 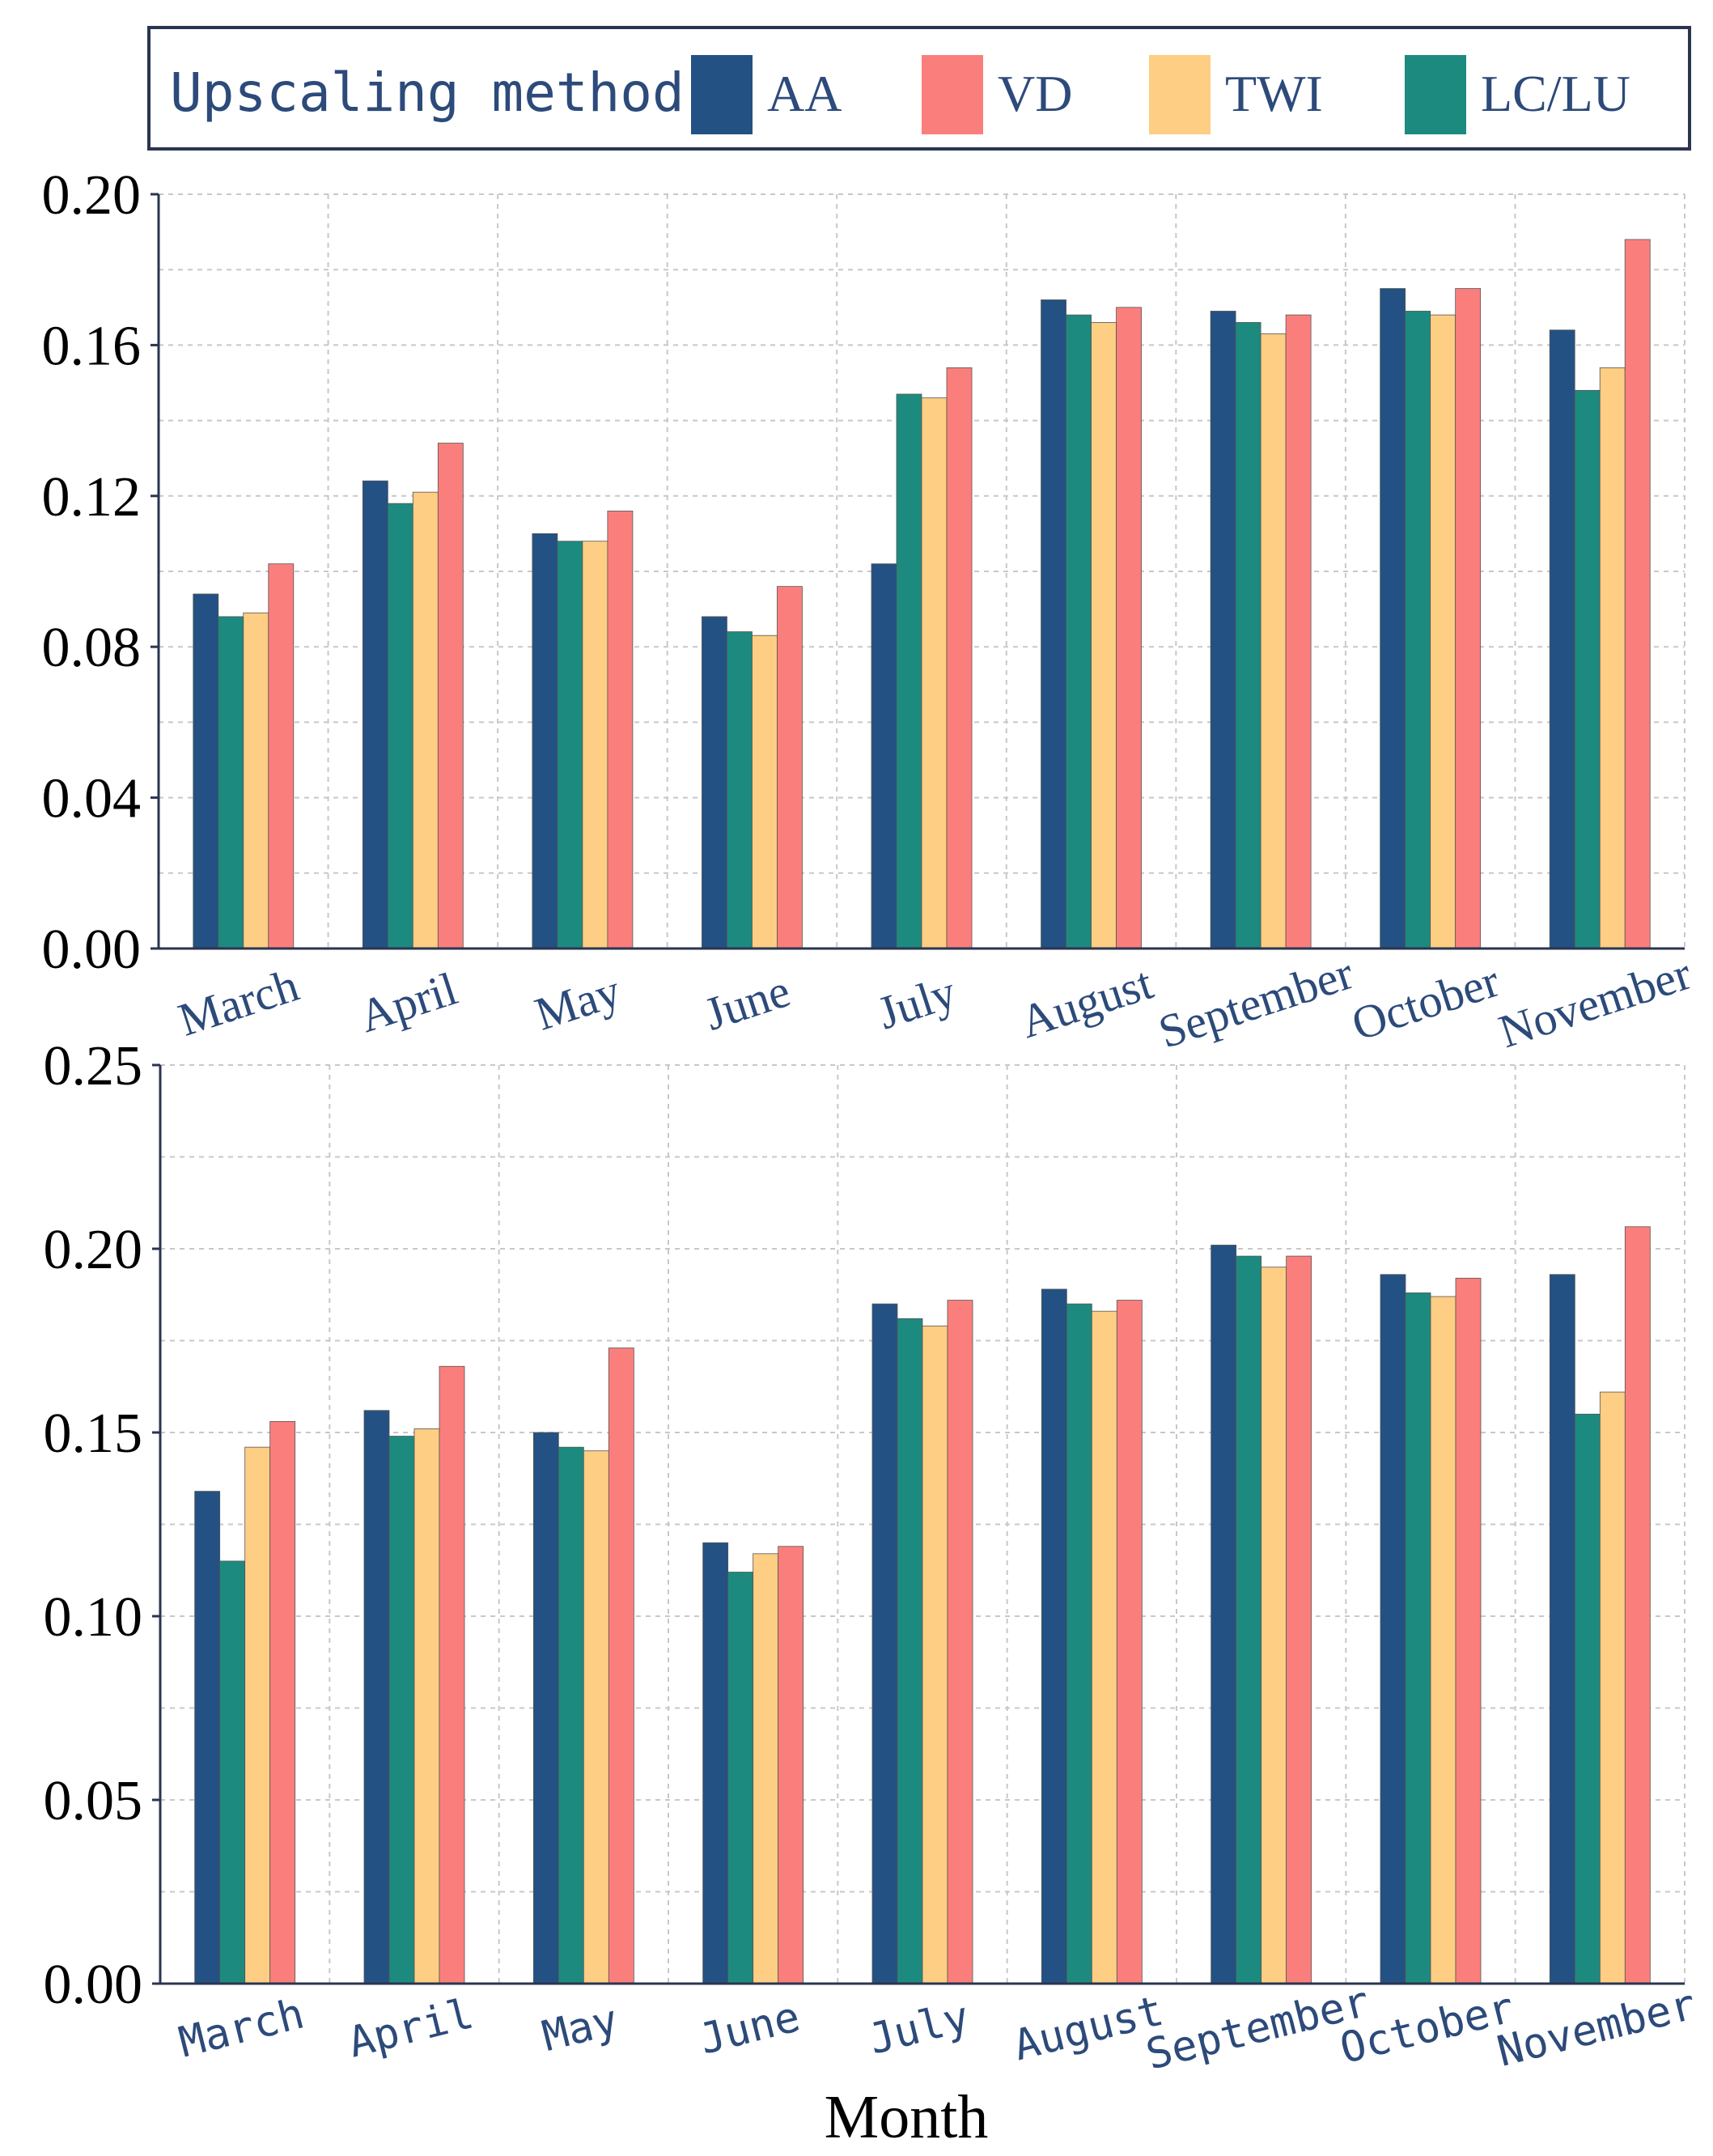 What do you see at coordinates (1129, 628) in the screenshot?
I see `bar-vd-august` at bounding box center [1129, 628].